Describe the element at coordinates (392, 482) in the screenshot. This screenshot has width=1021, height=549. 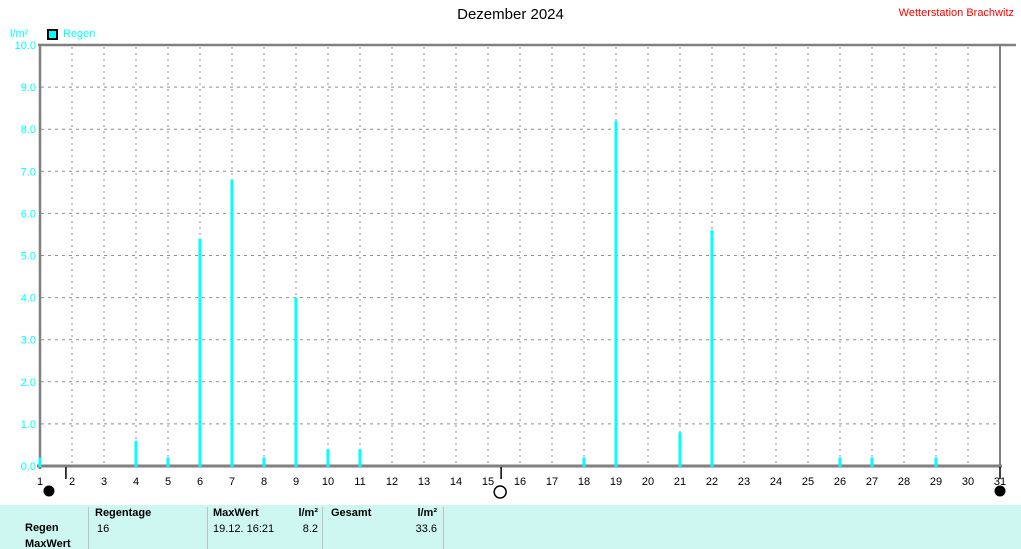
I see `x-tick-label: 12` at that location.